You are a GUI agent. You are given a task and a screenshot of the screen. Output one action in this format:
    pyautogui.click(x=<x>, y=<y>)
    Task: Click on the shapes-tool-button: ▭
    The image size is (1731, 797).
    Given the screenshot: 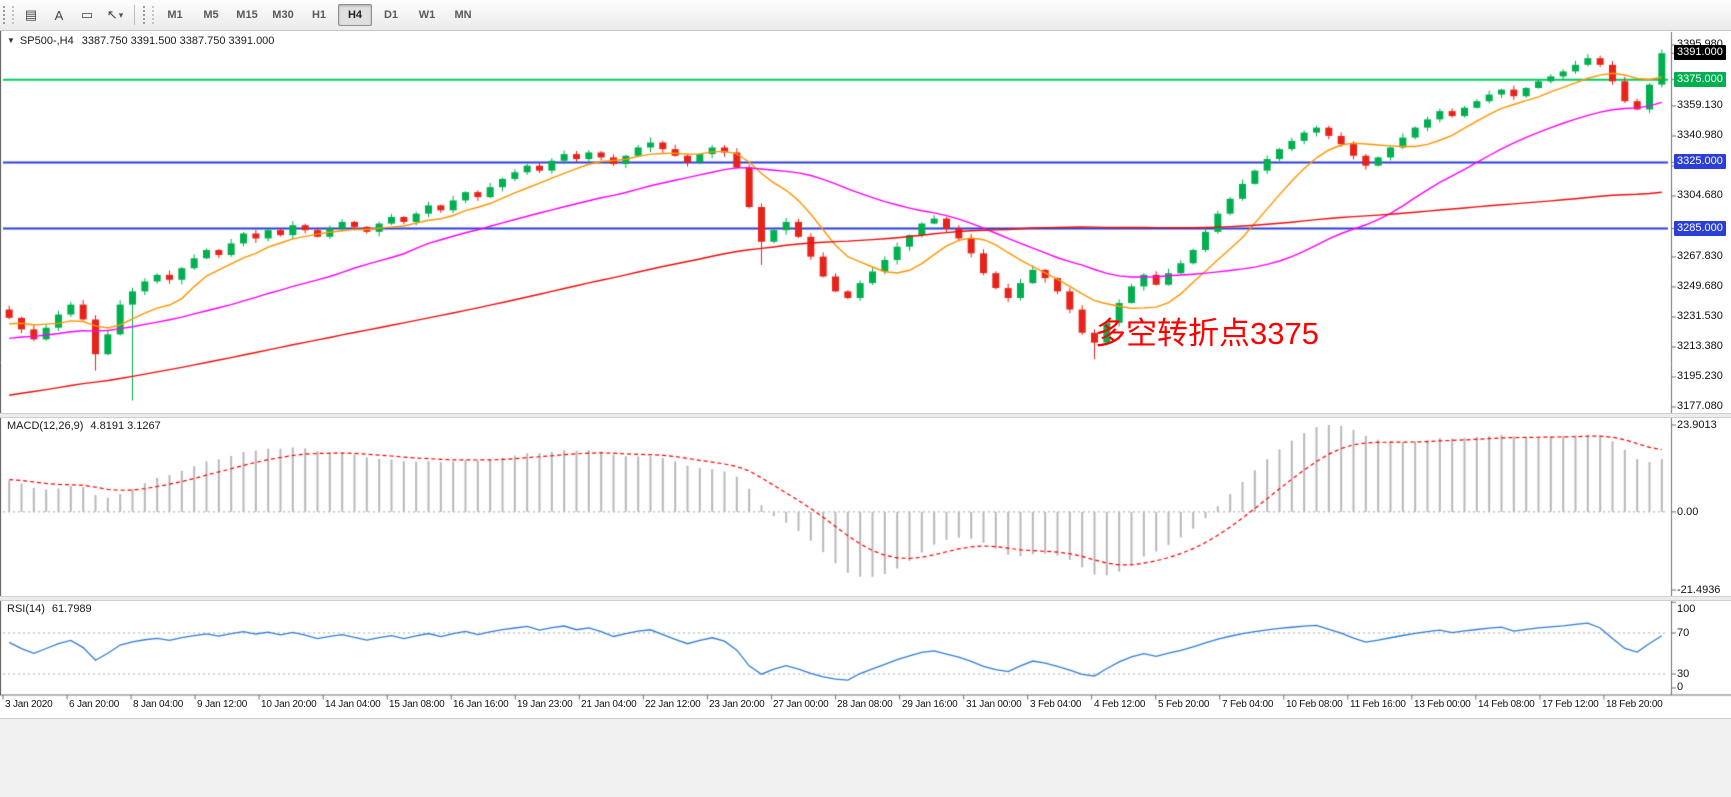 What is the action you would take?
    pyautogui.click(x=87, y=15)
    